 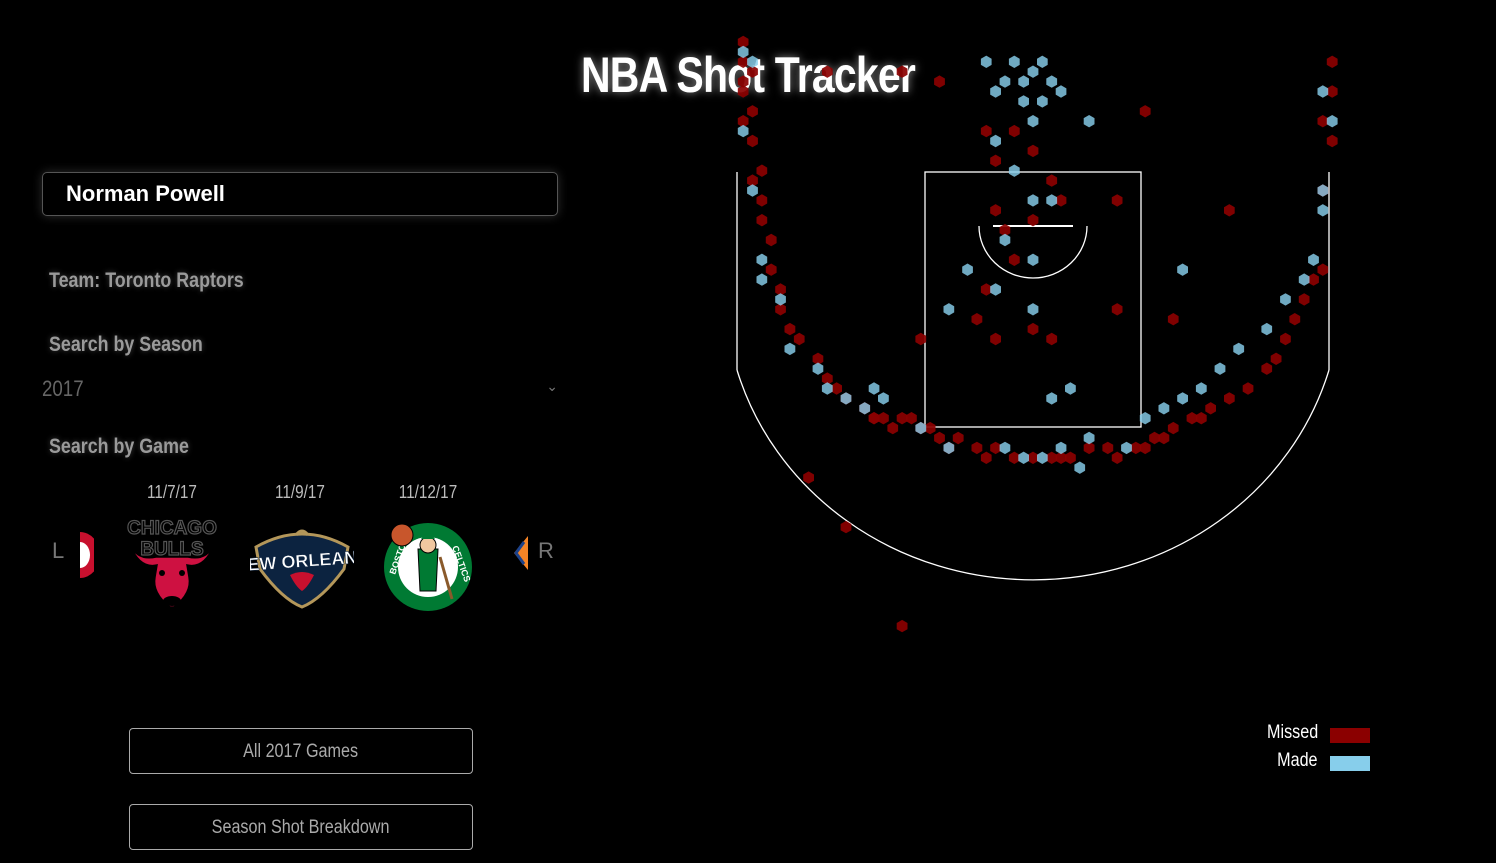 I want to click on legend-missed-label: Missed, so click(x=1292, y=732).